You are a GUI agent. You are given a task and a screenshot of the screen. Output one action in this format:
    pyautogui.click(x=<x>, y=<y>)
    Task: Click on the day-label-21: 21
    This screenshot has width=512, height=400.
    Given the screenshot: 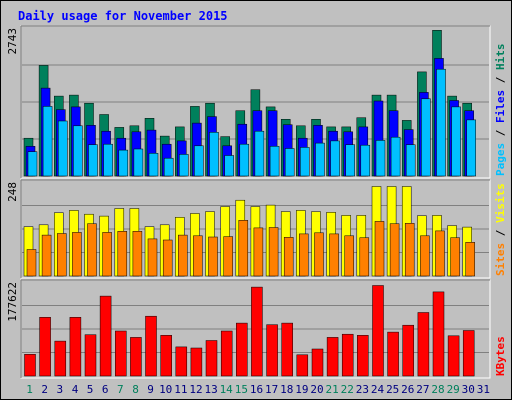 What is the action you would take?
    pyautogui.click(x=331, y=389)
    